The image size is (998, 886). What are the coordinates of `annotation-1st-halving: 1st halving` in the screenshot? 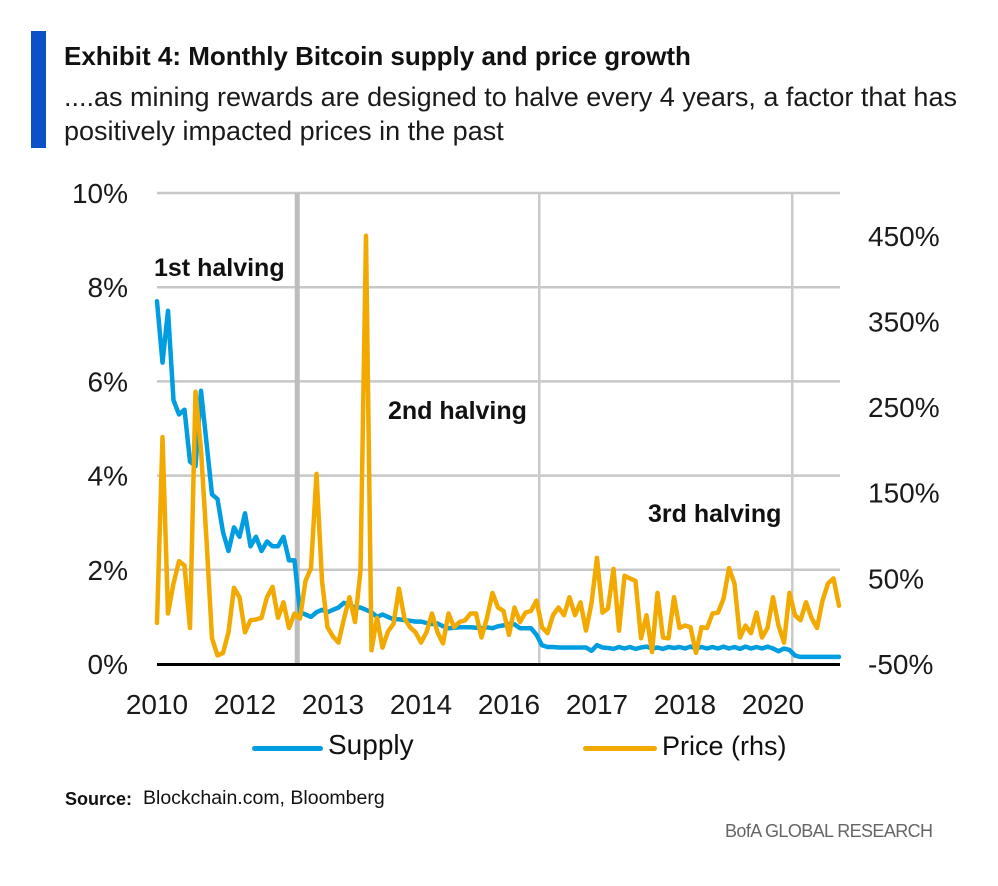 It's located at (219, 268).